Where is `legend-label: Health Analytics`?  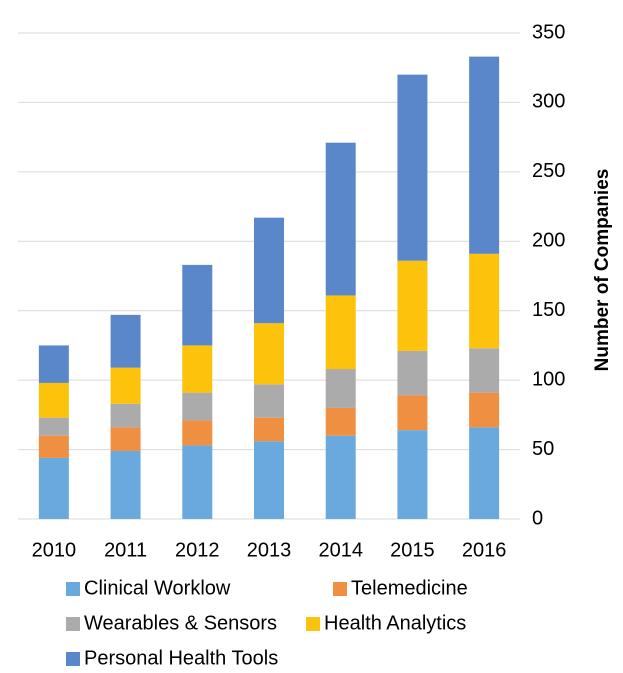
legend-label: Health Analytics is located at coordinates (395, 623).